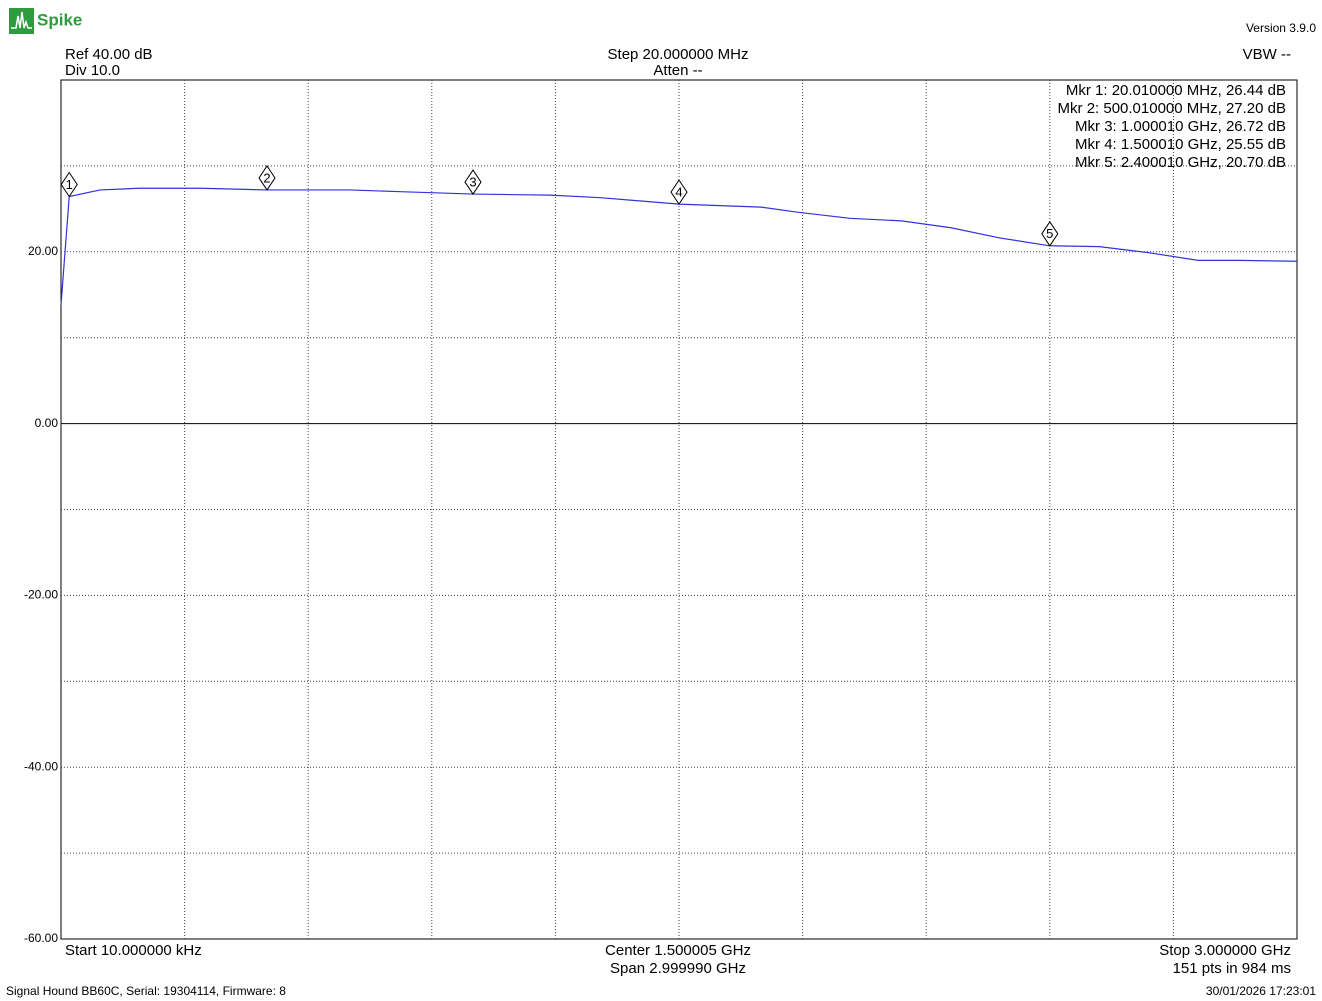 Image resolution: width=1322 pixels, height=1001 pixels. What do you see at coordinates (41, 595) in the screenshot?
I see `y-tick-label: -20.00` at bounding box center [41, 595].